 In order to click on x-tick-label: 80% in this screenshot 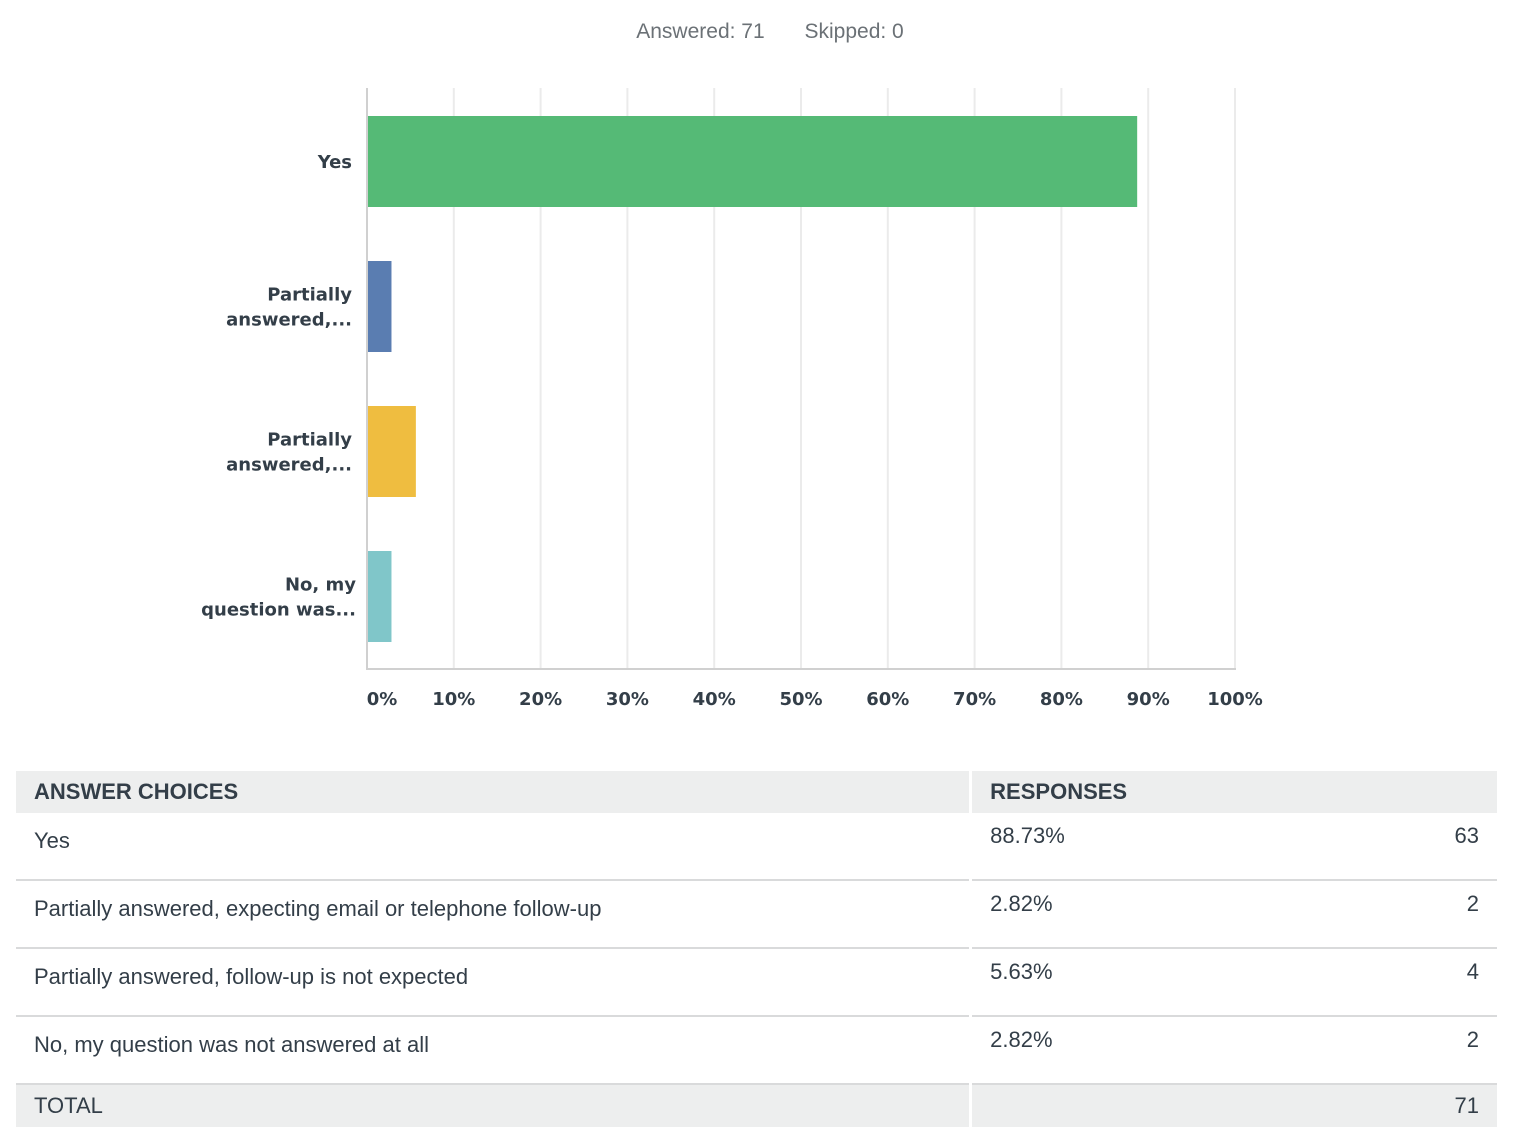, I will do `click(1061, 699)`.